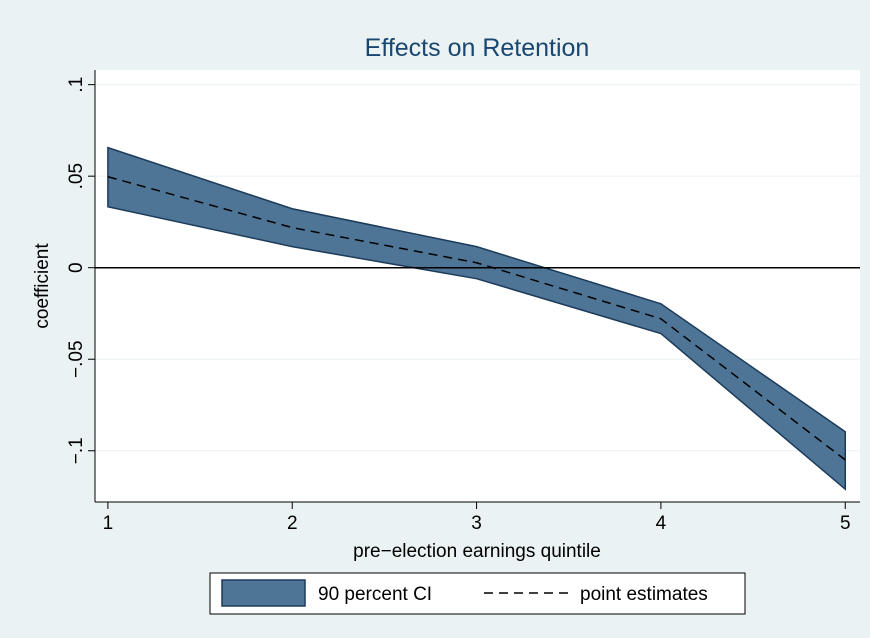  Describe the element at coordinates (76, 359) in the screenshot. I see `y-tick-label: −.05` at that location.